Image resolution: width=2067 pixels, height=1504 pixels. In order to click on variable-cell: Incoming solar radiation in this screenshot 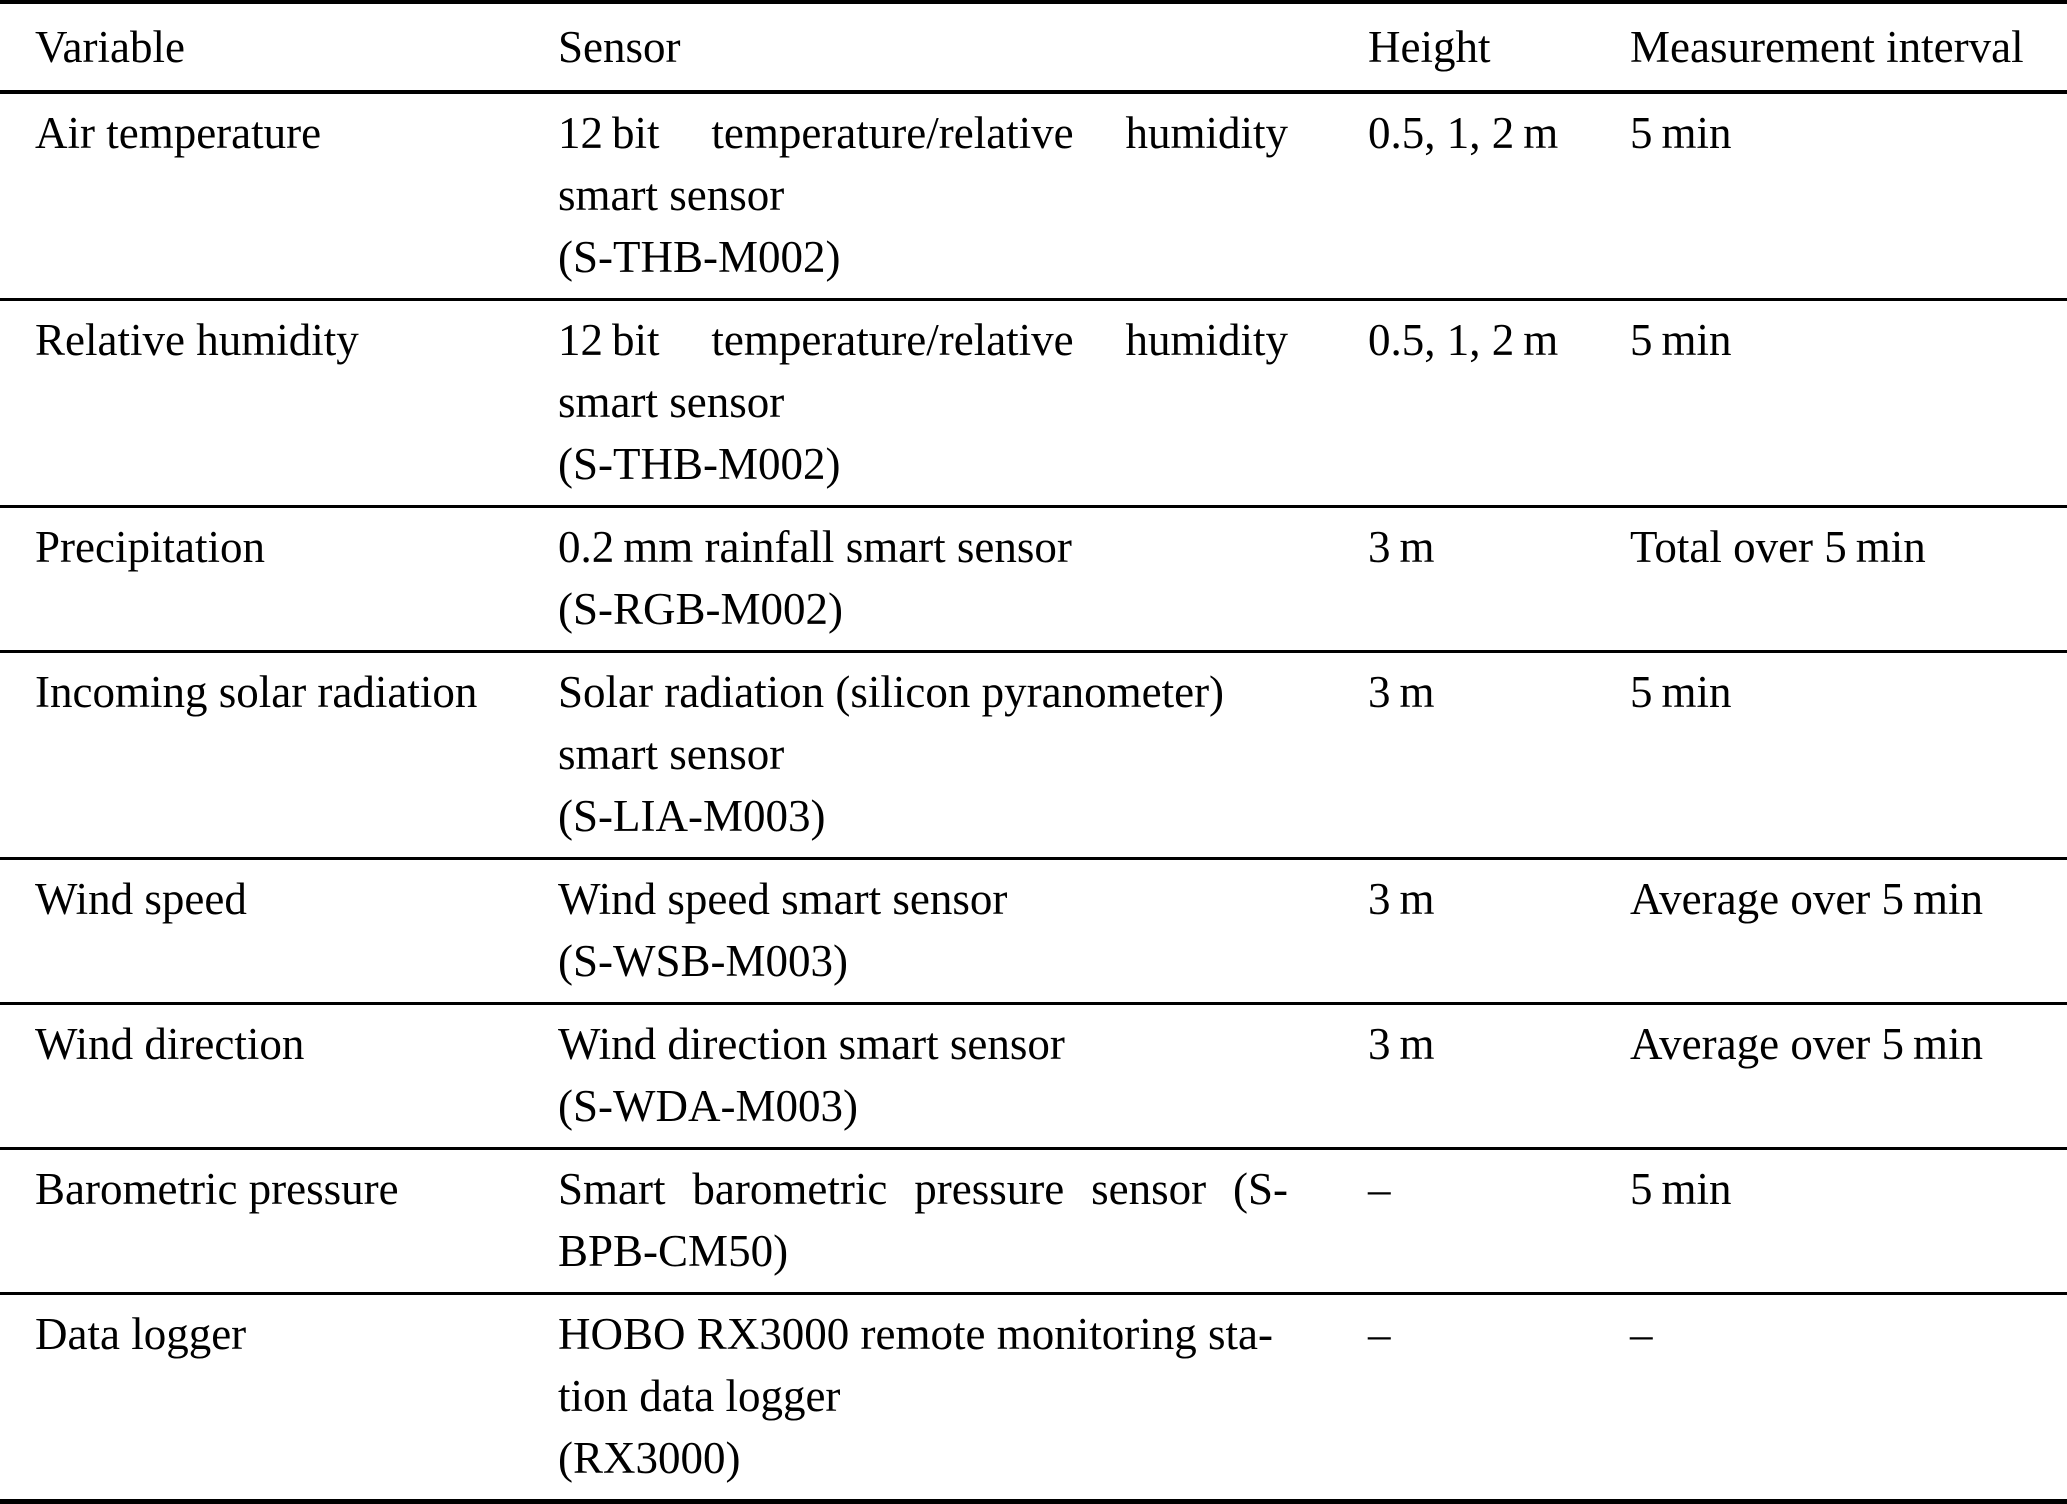, I will do `click(256, 692)`.